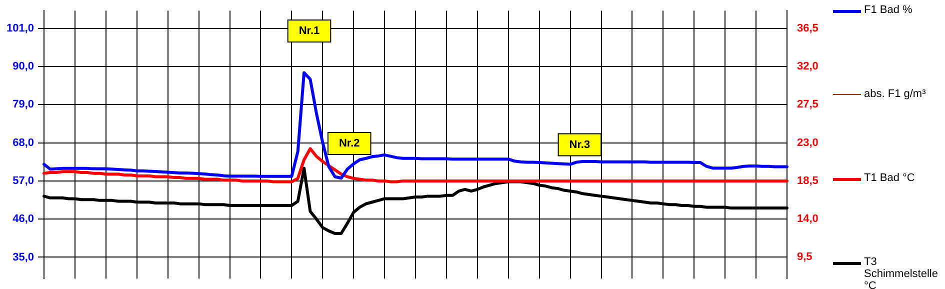  I want to click on annotation: Nr.1, so click(309, 31).